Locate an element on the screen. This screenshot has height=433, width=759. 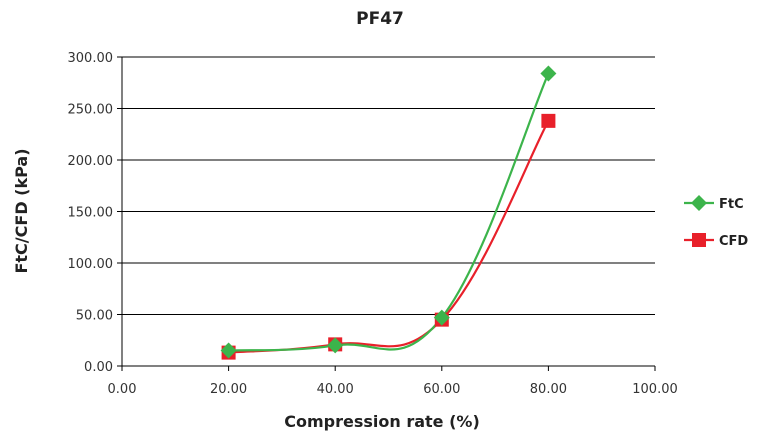
x-tick-labels: 0.00 20.00 40.00 60.00 80.00 100.00 is located at coordinates (393, 389).